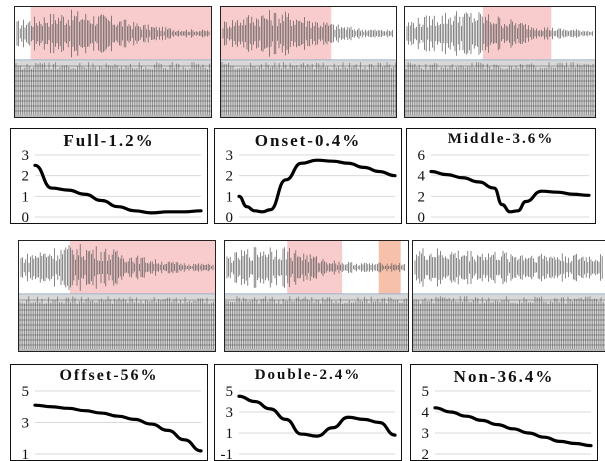 This screenshot has width=605, height=461. Describe the element at coordinates (504, 376) in the screenshot. I see `chart-title: Non-36.4%` at that location.